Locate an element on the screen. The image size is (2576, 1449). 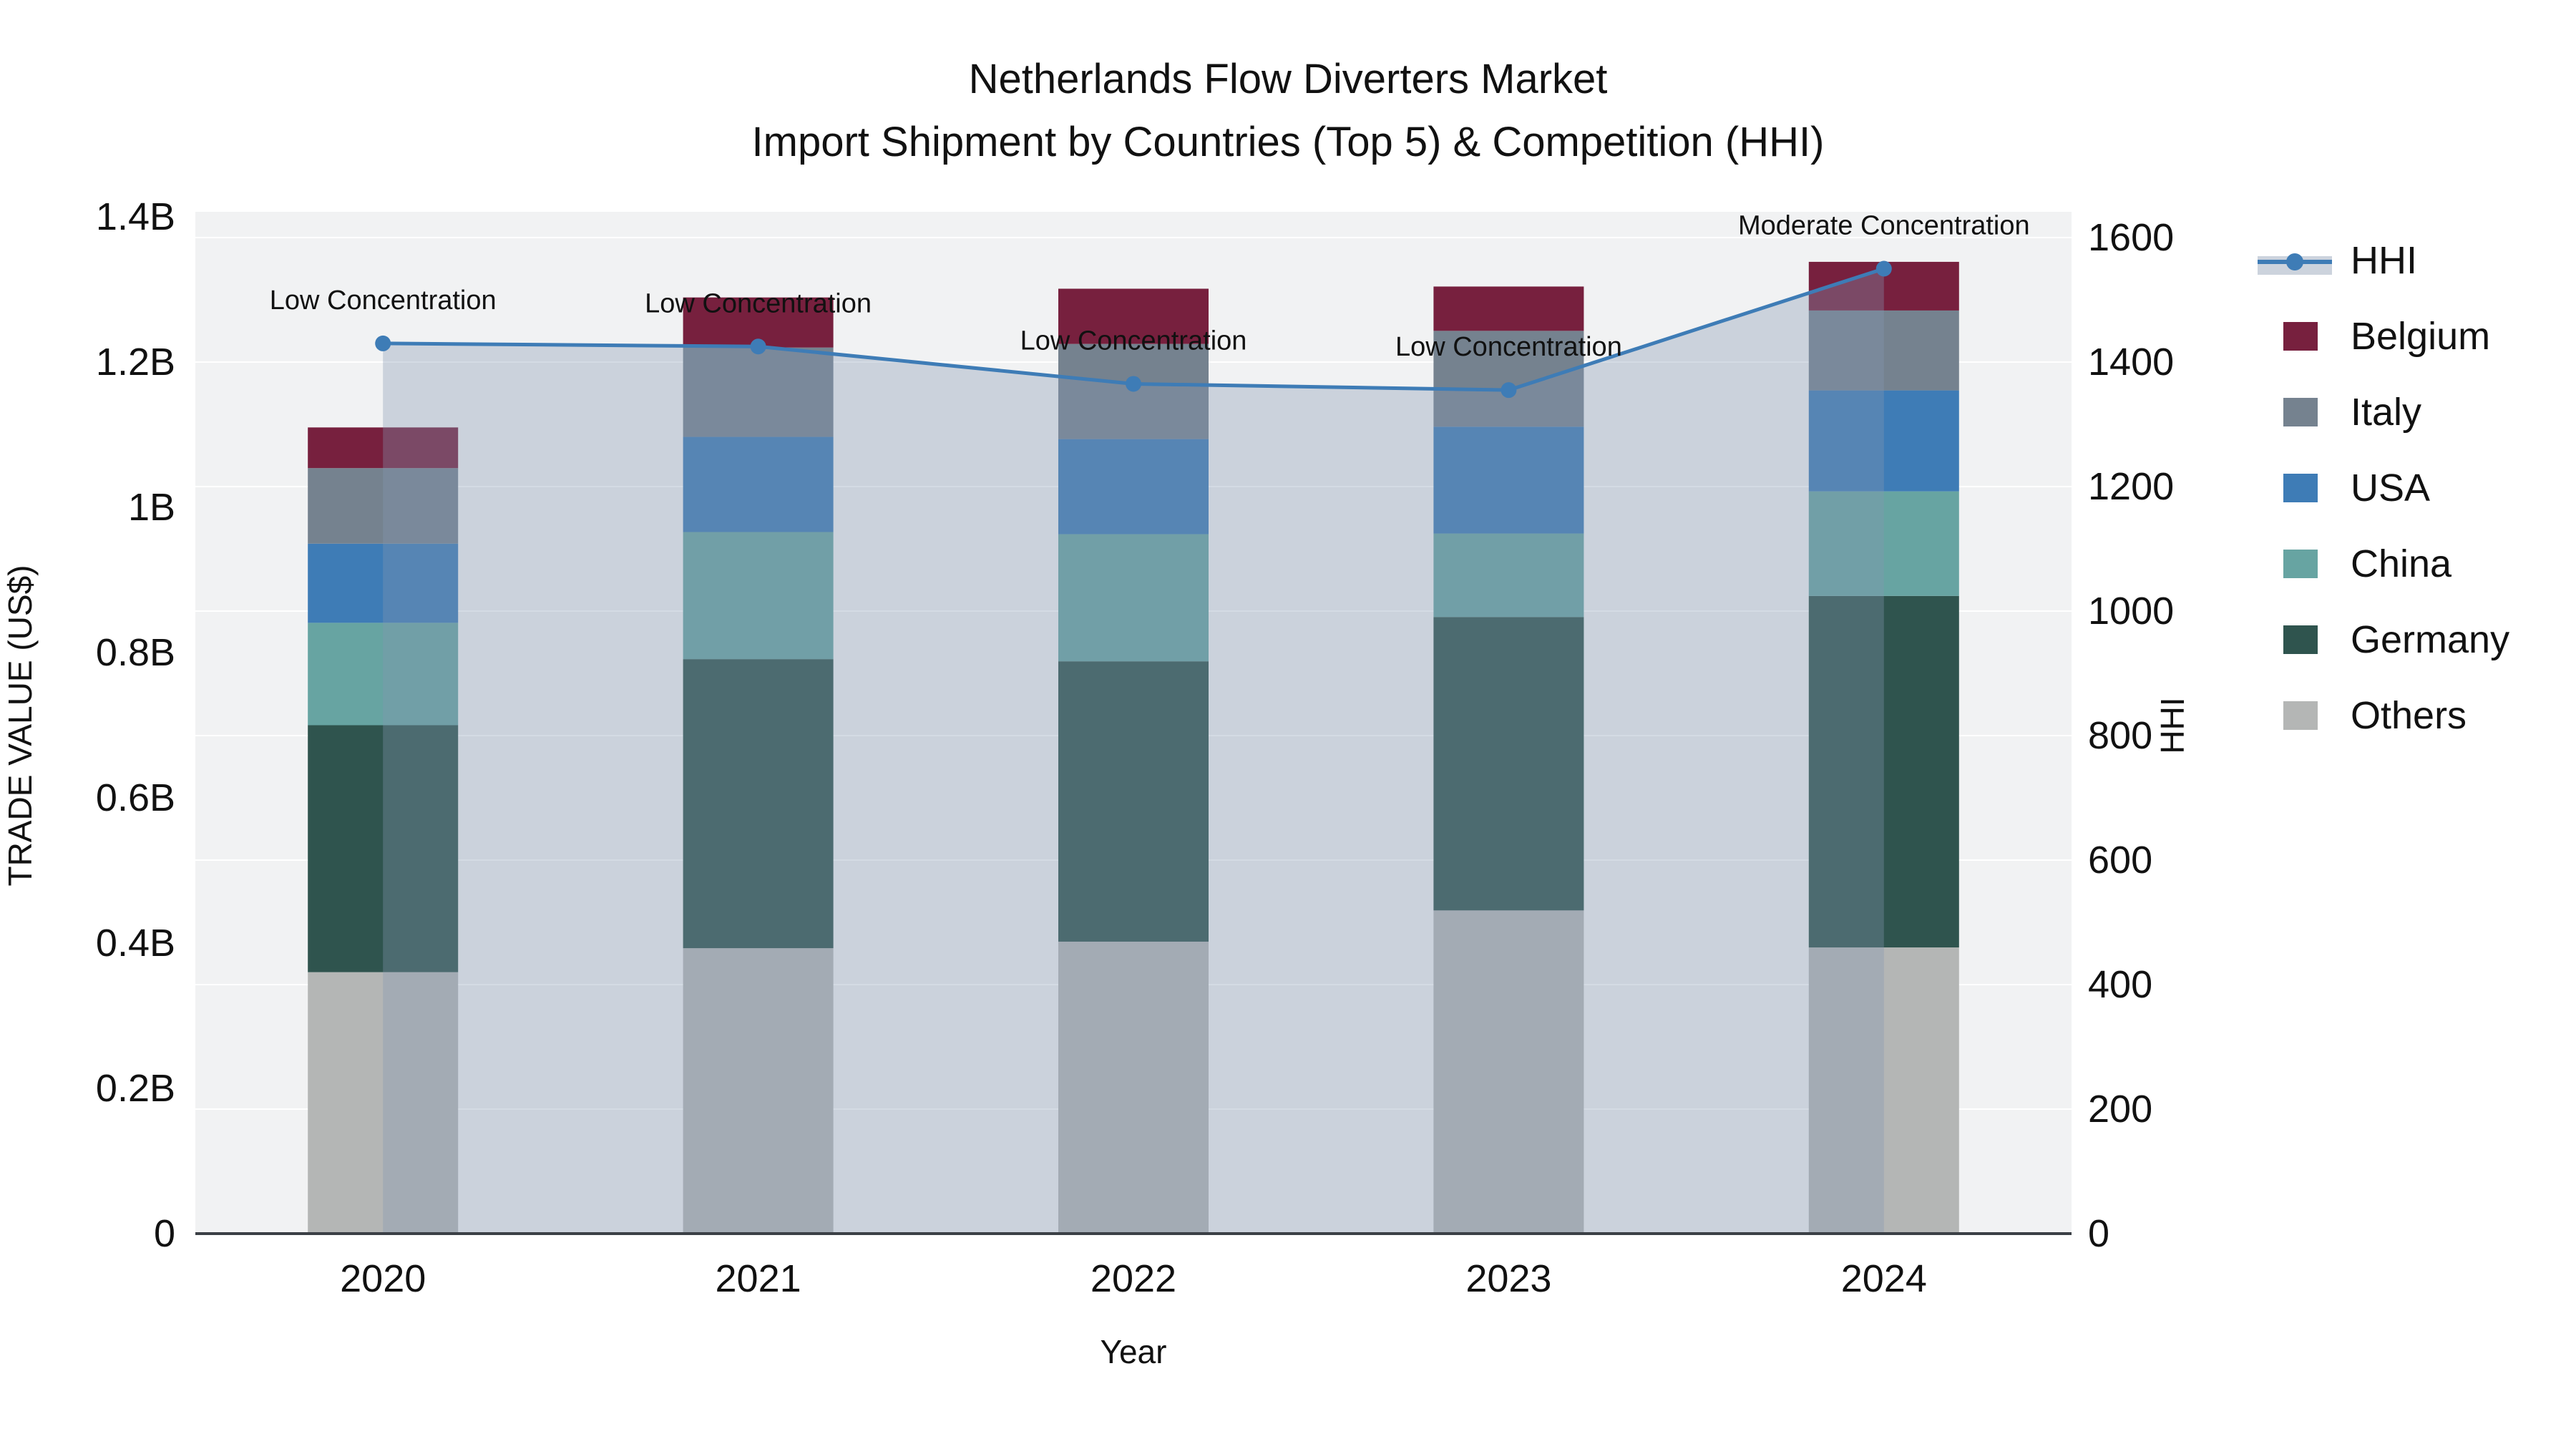
bar-segment-2020-others is located at coordinates (383, 1103).